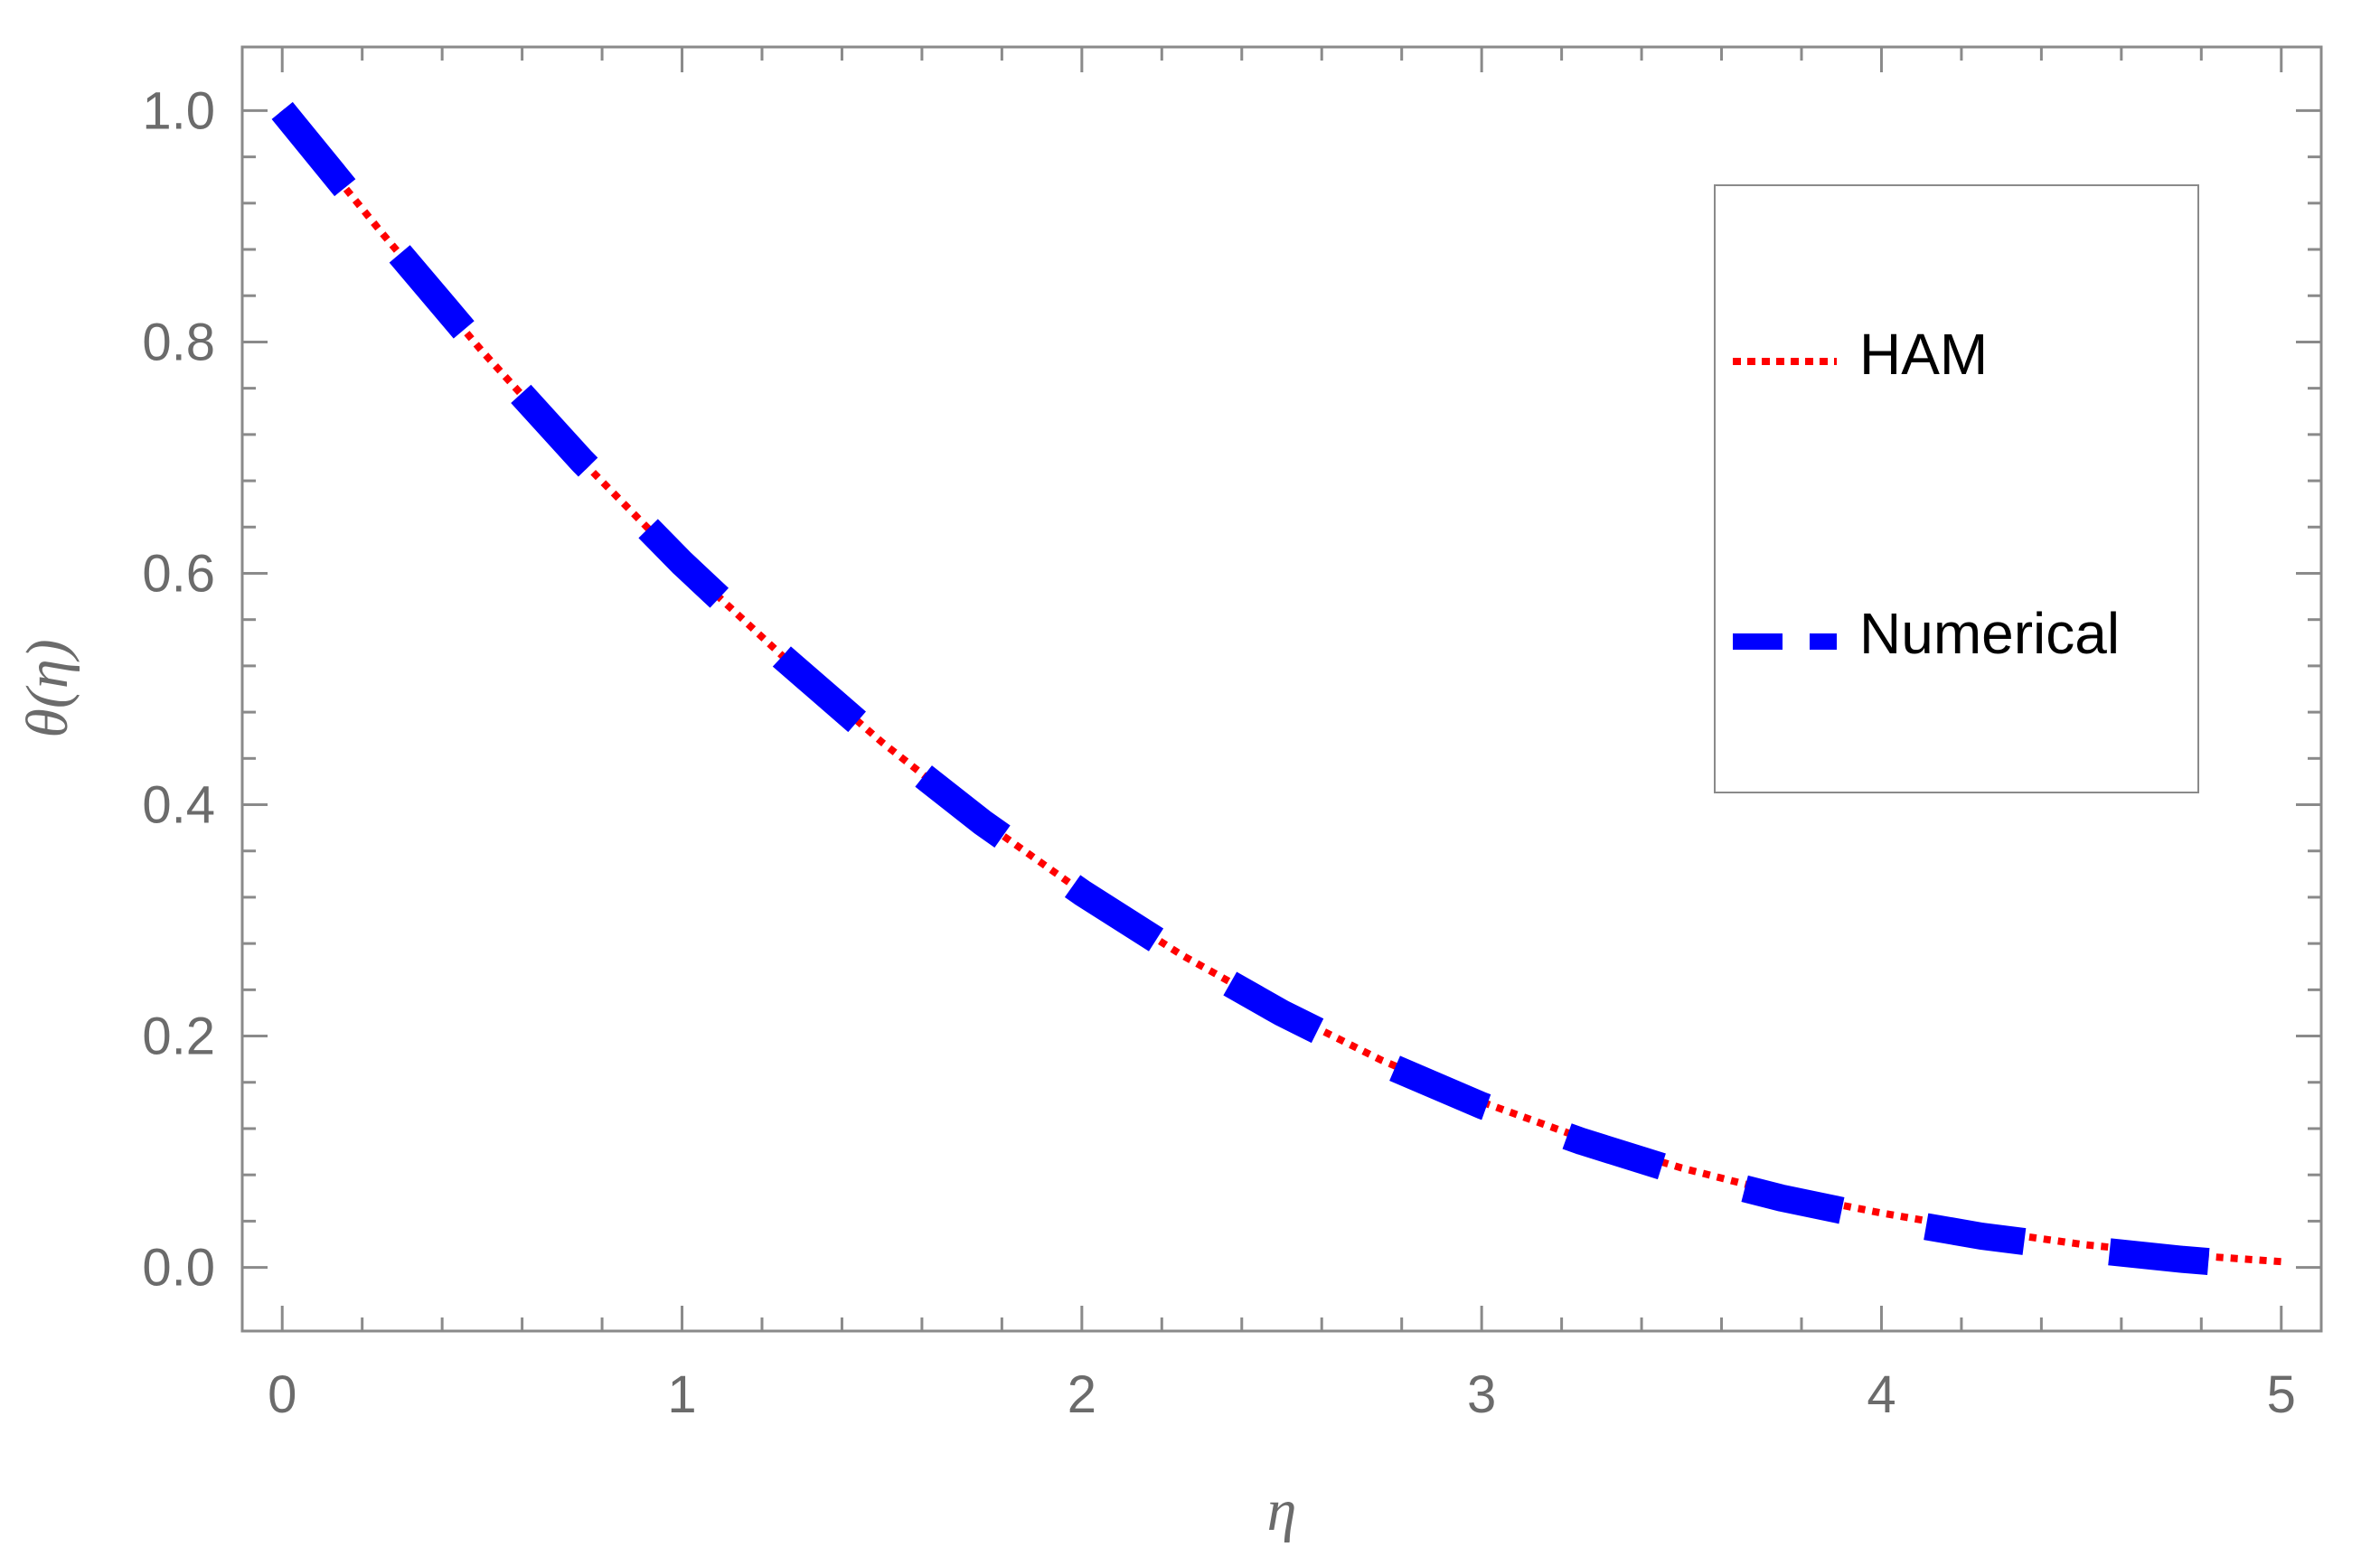  What do you see at coordinates (1282, 1510) in the screenshot?
I see `x-axis-label: η` at bounding box center [1282, 1510].